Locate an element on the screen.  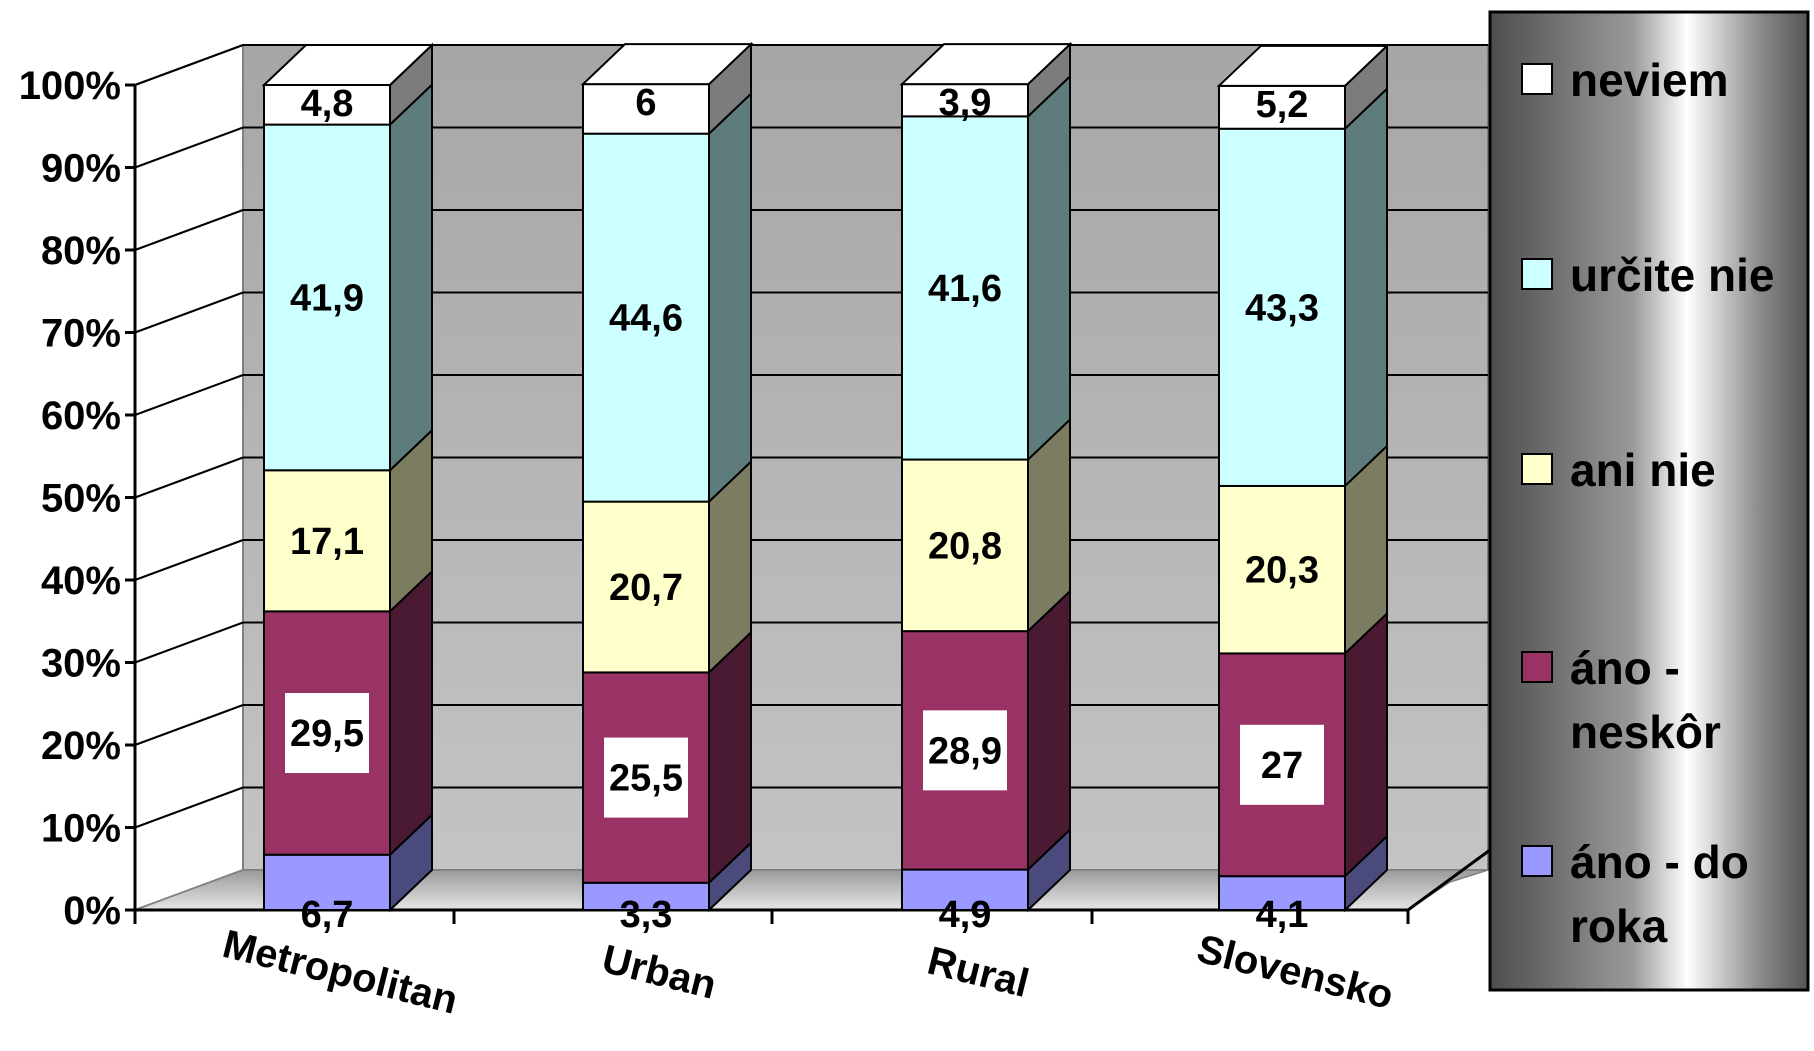
y-tick-label: 70% is located at coordinates (81, 334).